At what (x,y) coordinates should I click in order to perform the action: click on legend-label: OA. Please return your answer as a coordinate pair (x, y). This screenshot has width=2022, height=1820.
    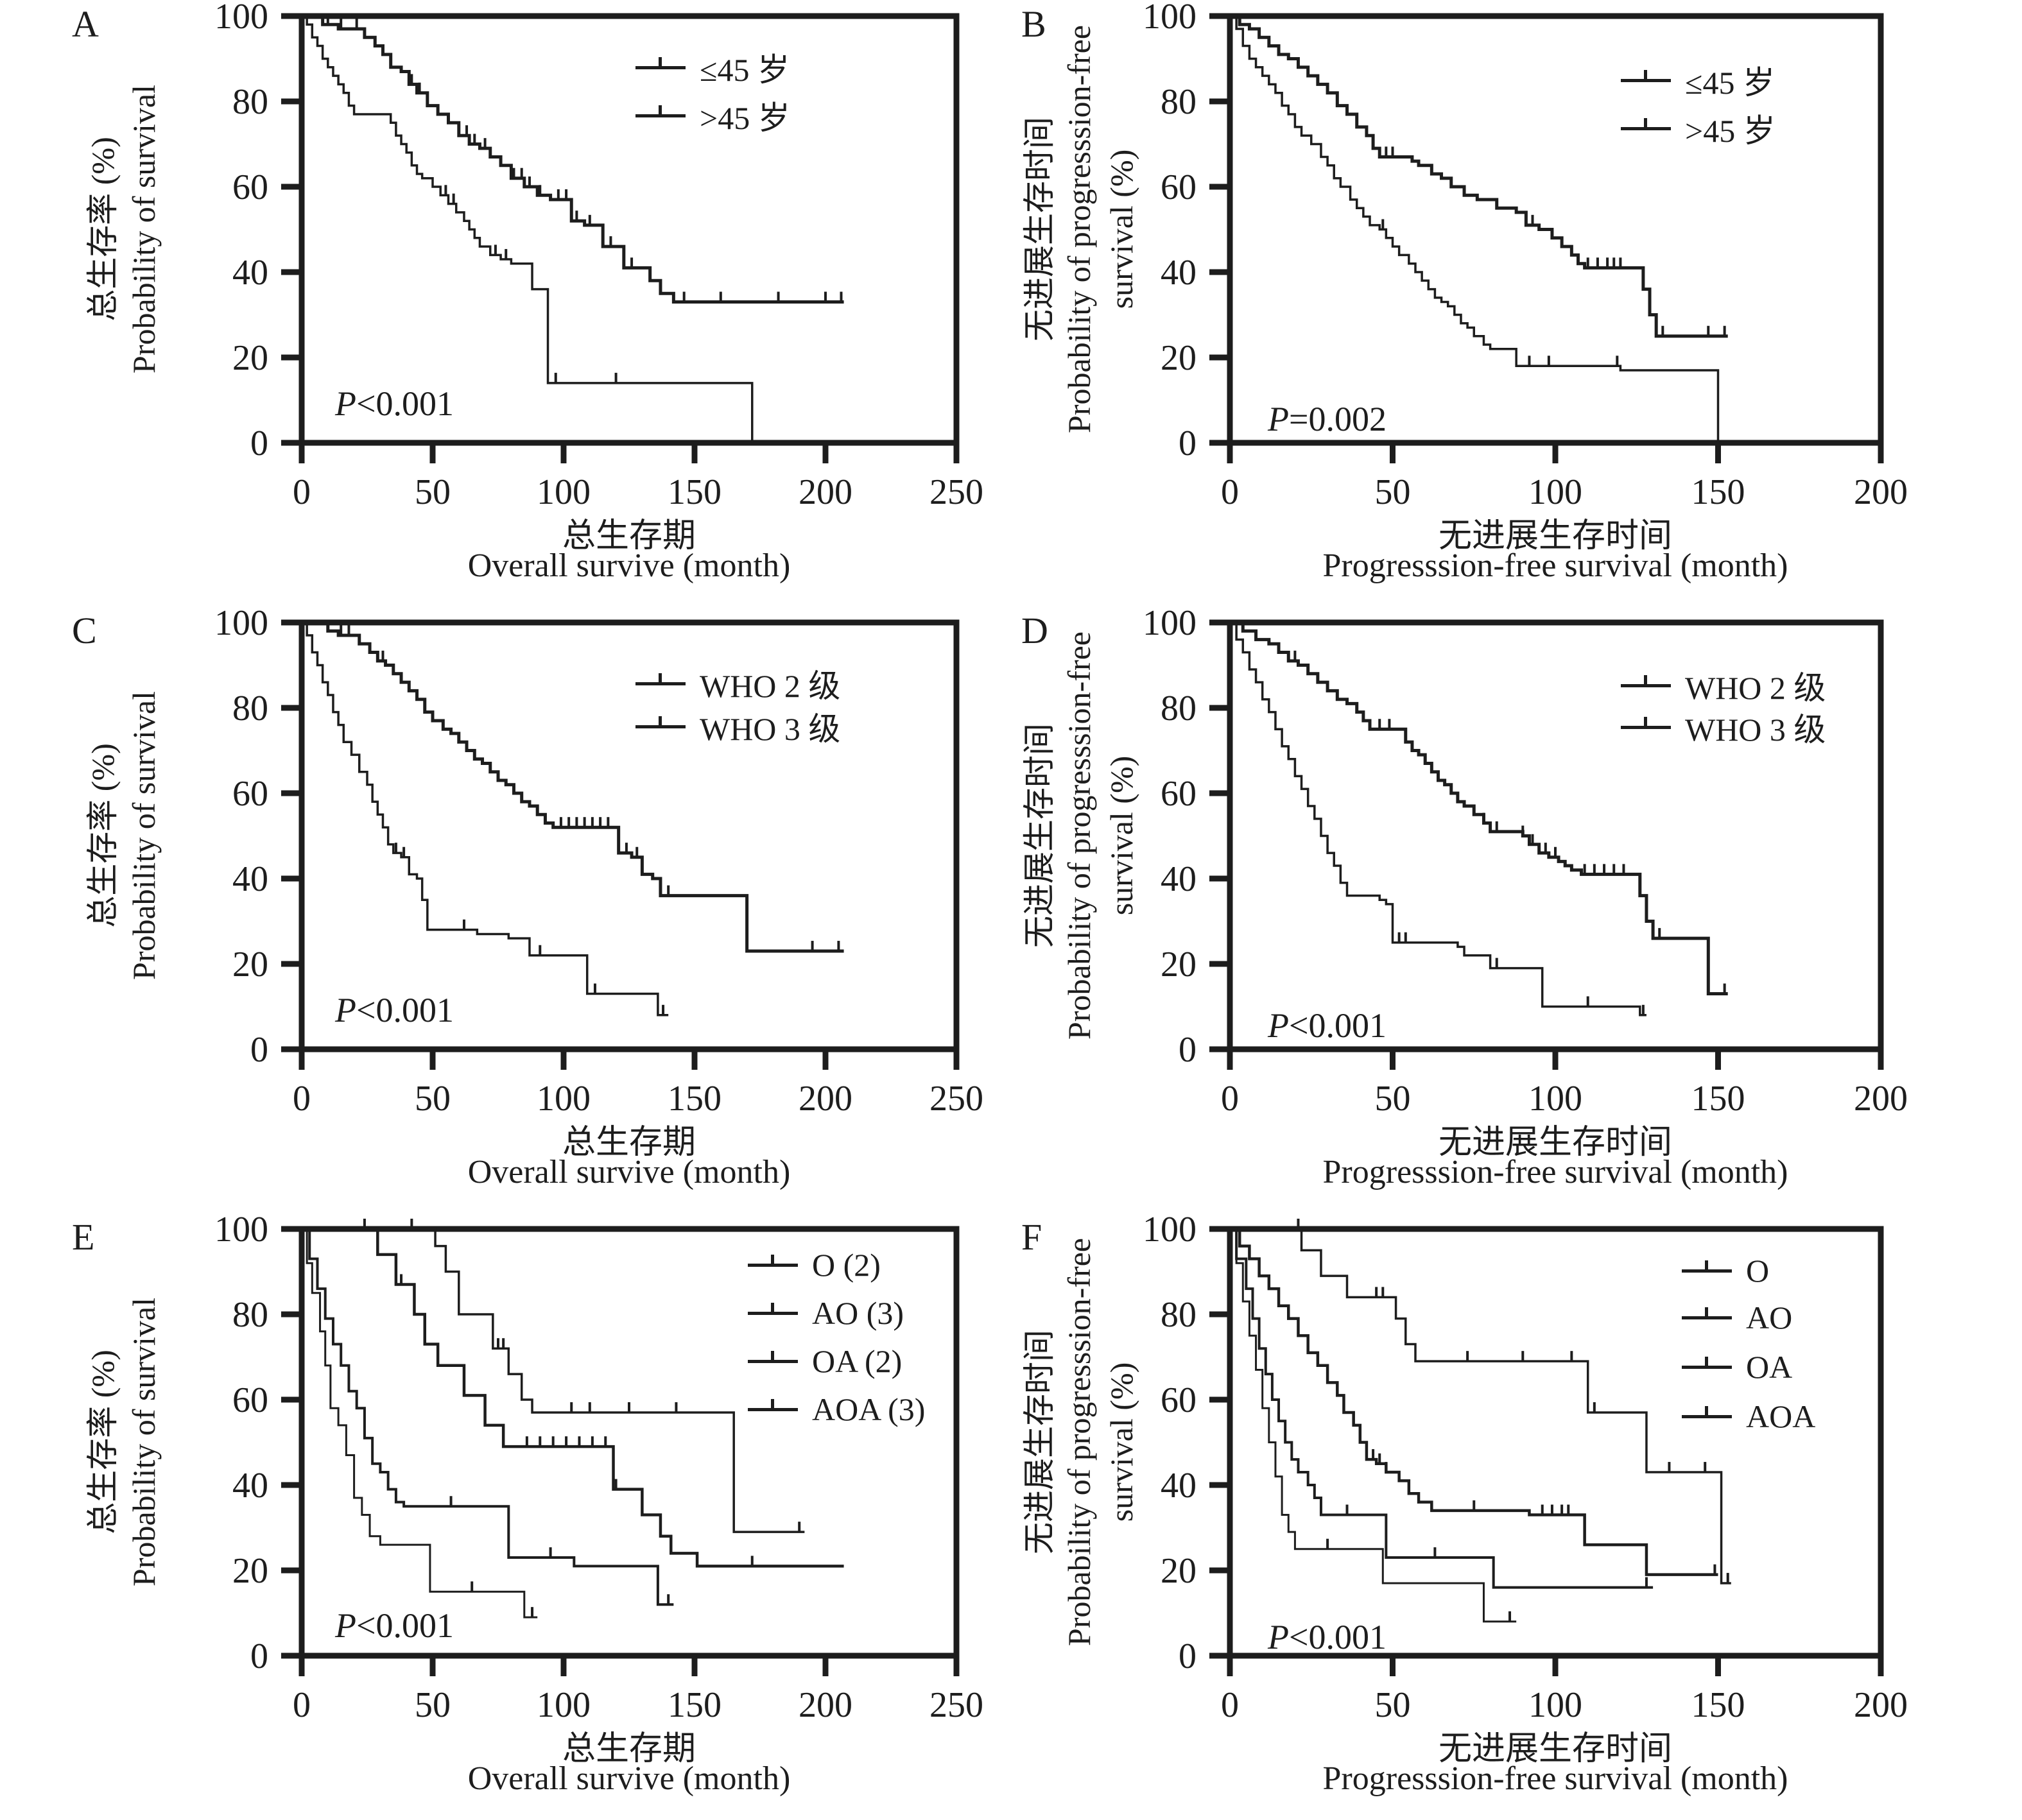
    Looking at the image, I should click on (1769, 1367).